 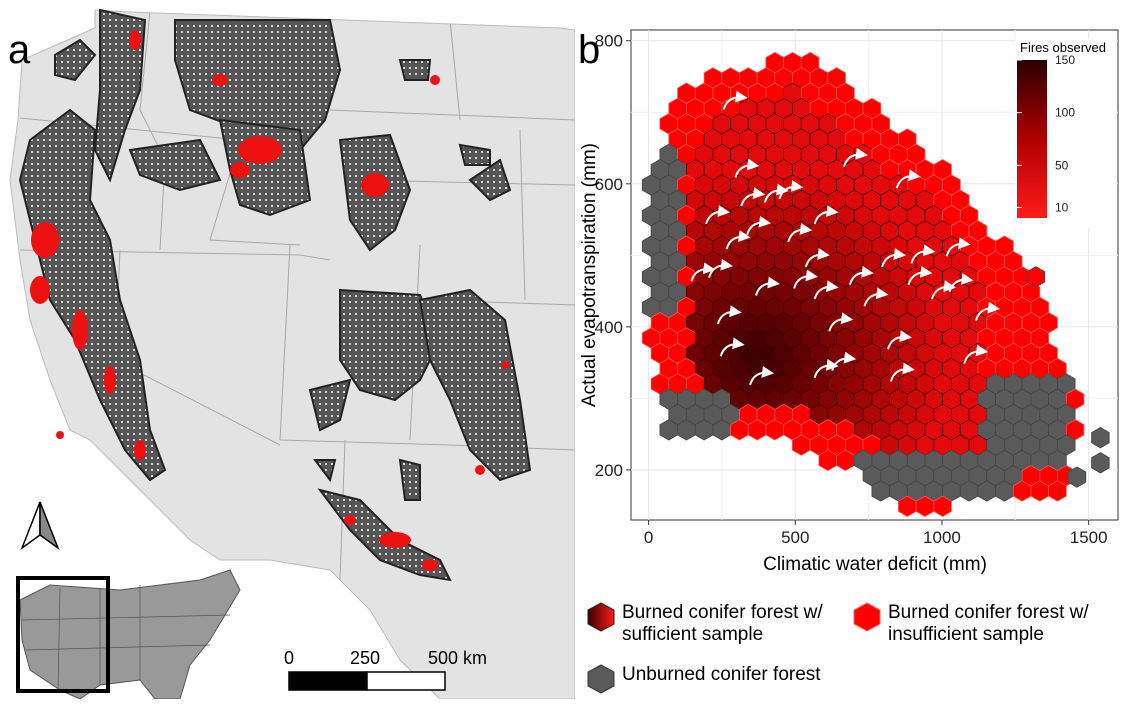 What do you see at coordinates (875, 564) in the screenshot?
I see `x-axis-title: Climatic water deficit (mm)` at bounding box center [875, 564].